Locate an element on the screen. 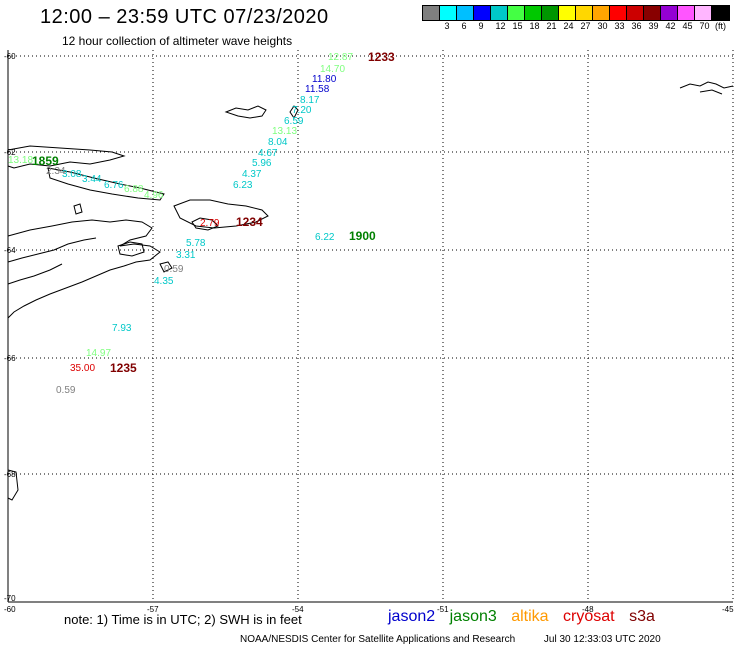  pass-time-label: 1233 is located at coordinates (381, 57).